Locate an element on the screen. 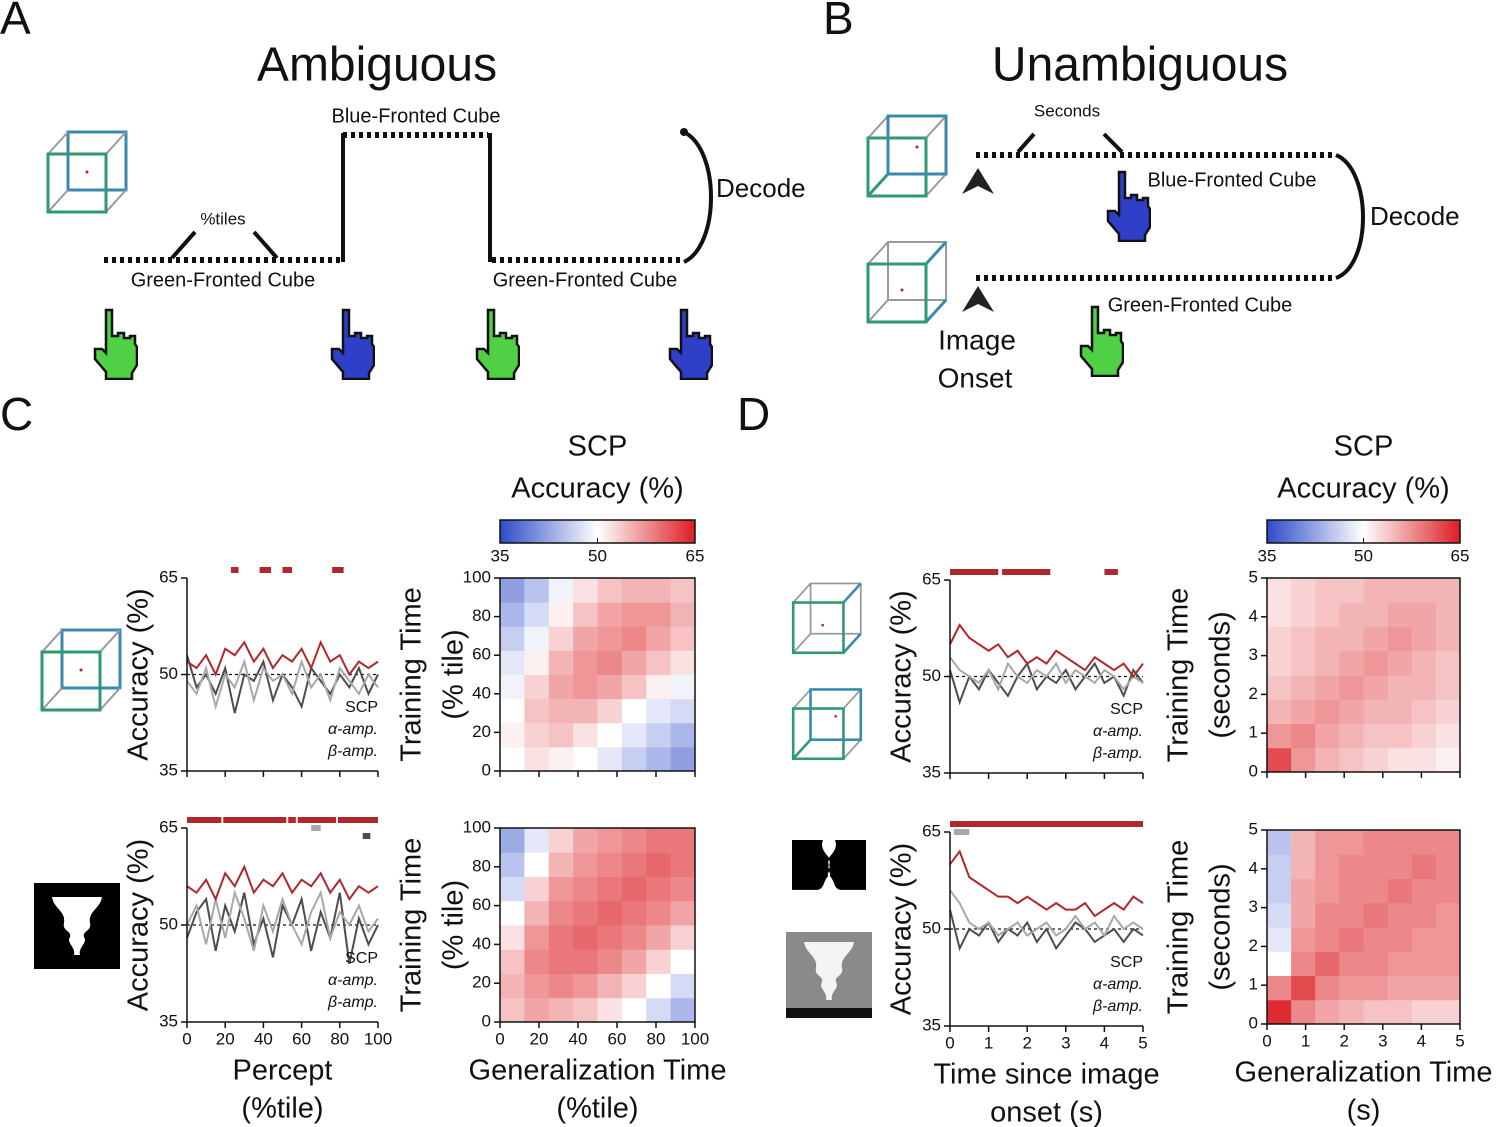 The width and height of the screenshot is (1500, 1127). y-tick-label: 65 is located at coordinates (931, 830).